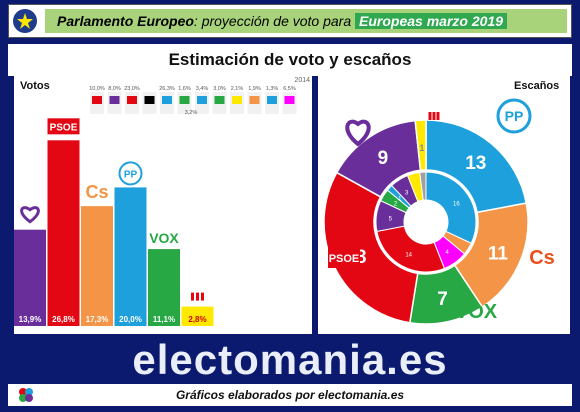 Image resolution: width=580 pixels, height=412 pixels. What do you see at coordinates (164, 287) in the screenshot?
I see `bar-vox` at bounding box center [164, 287].